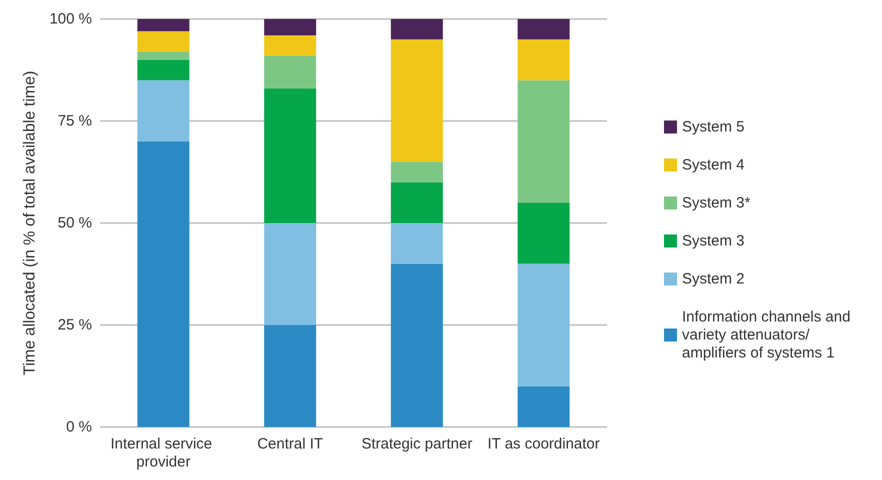  What do you see at coordinates (30, 223) in the screenshot?
I see `y-axis-title: Time allocated (in % of total available time)` at bounding box center [30, 223].